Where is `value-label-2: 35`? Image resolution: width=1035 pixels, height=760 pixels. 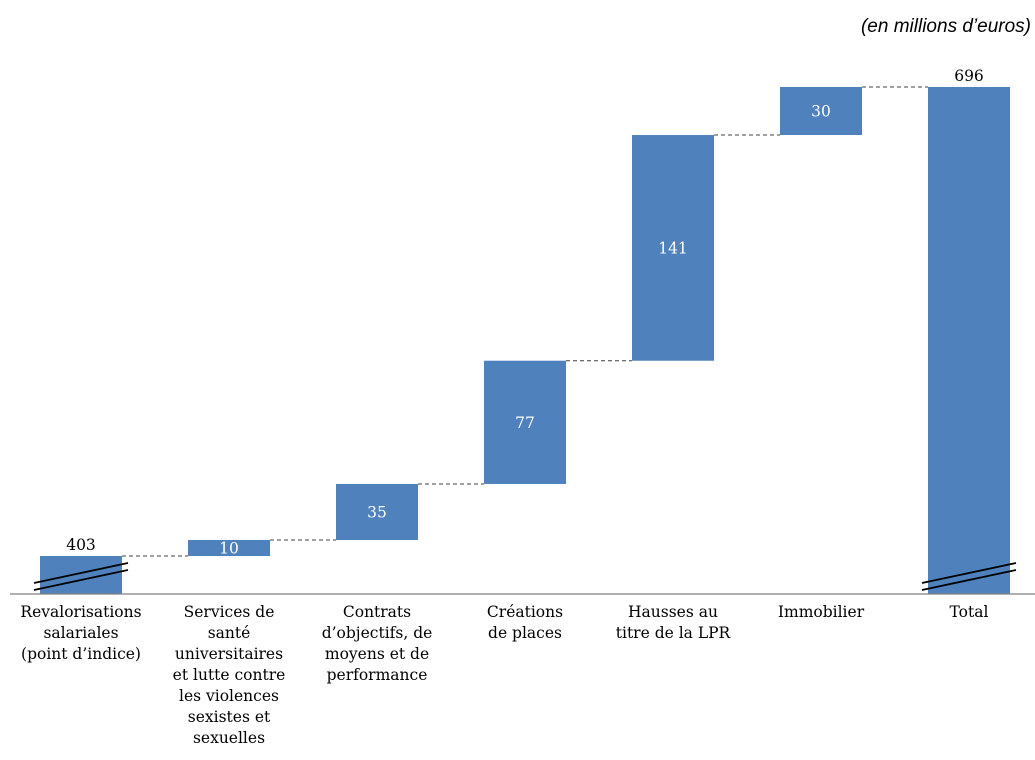
value-label-2: 35 is located at coordinates (377, 512).